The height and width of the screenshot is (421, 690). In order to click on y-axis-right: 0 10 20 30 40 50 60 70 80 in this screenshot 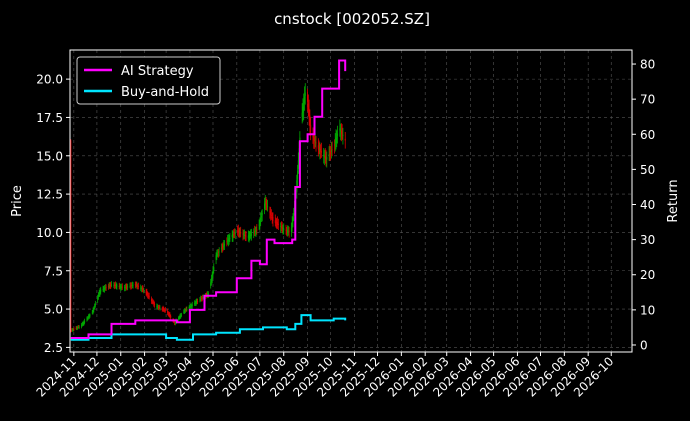, I will do `click(643, 205)`.